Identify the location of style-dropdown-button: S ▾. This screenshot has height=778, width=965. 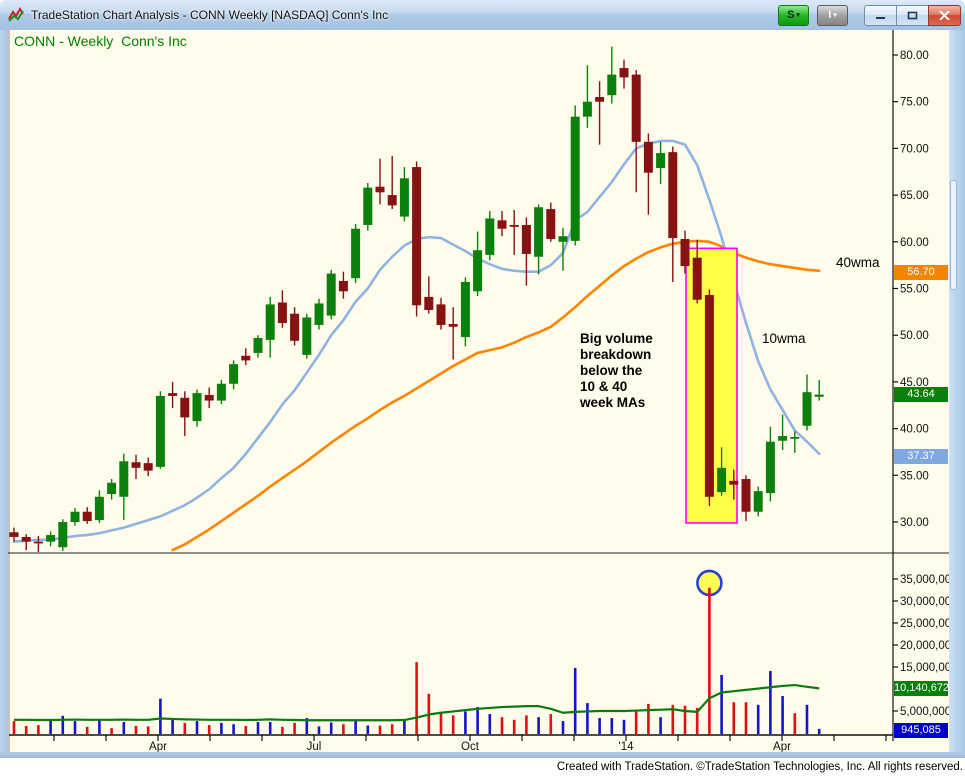
(793, 15).